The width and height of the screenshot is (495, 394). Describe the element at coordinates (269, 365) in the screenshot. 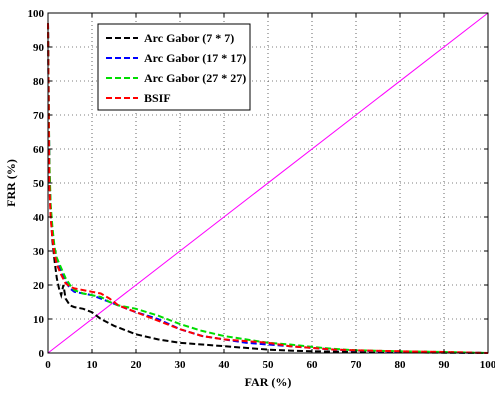

I see `x-tick-label: 50` at that location.